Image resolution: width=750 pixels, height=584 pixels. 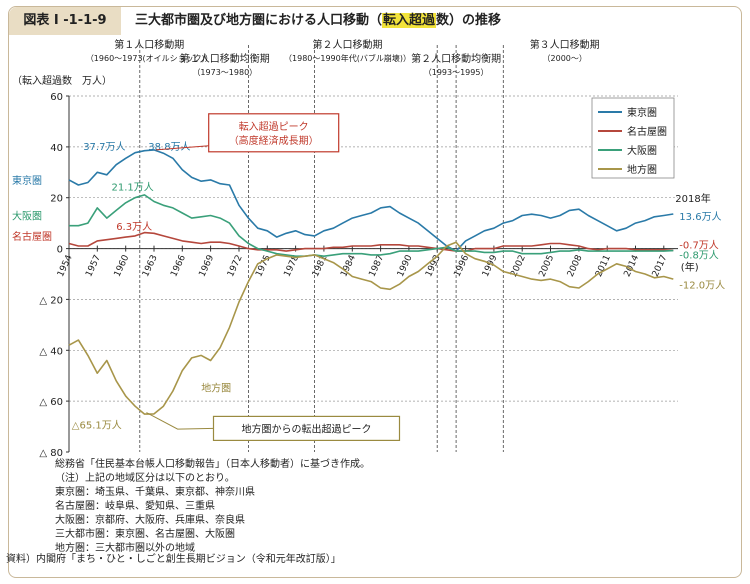 What do you see at coordinates (377, 266) in the screenshot?
I see `x-tick-label: 1987` at bounding box center [377, 266].